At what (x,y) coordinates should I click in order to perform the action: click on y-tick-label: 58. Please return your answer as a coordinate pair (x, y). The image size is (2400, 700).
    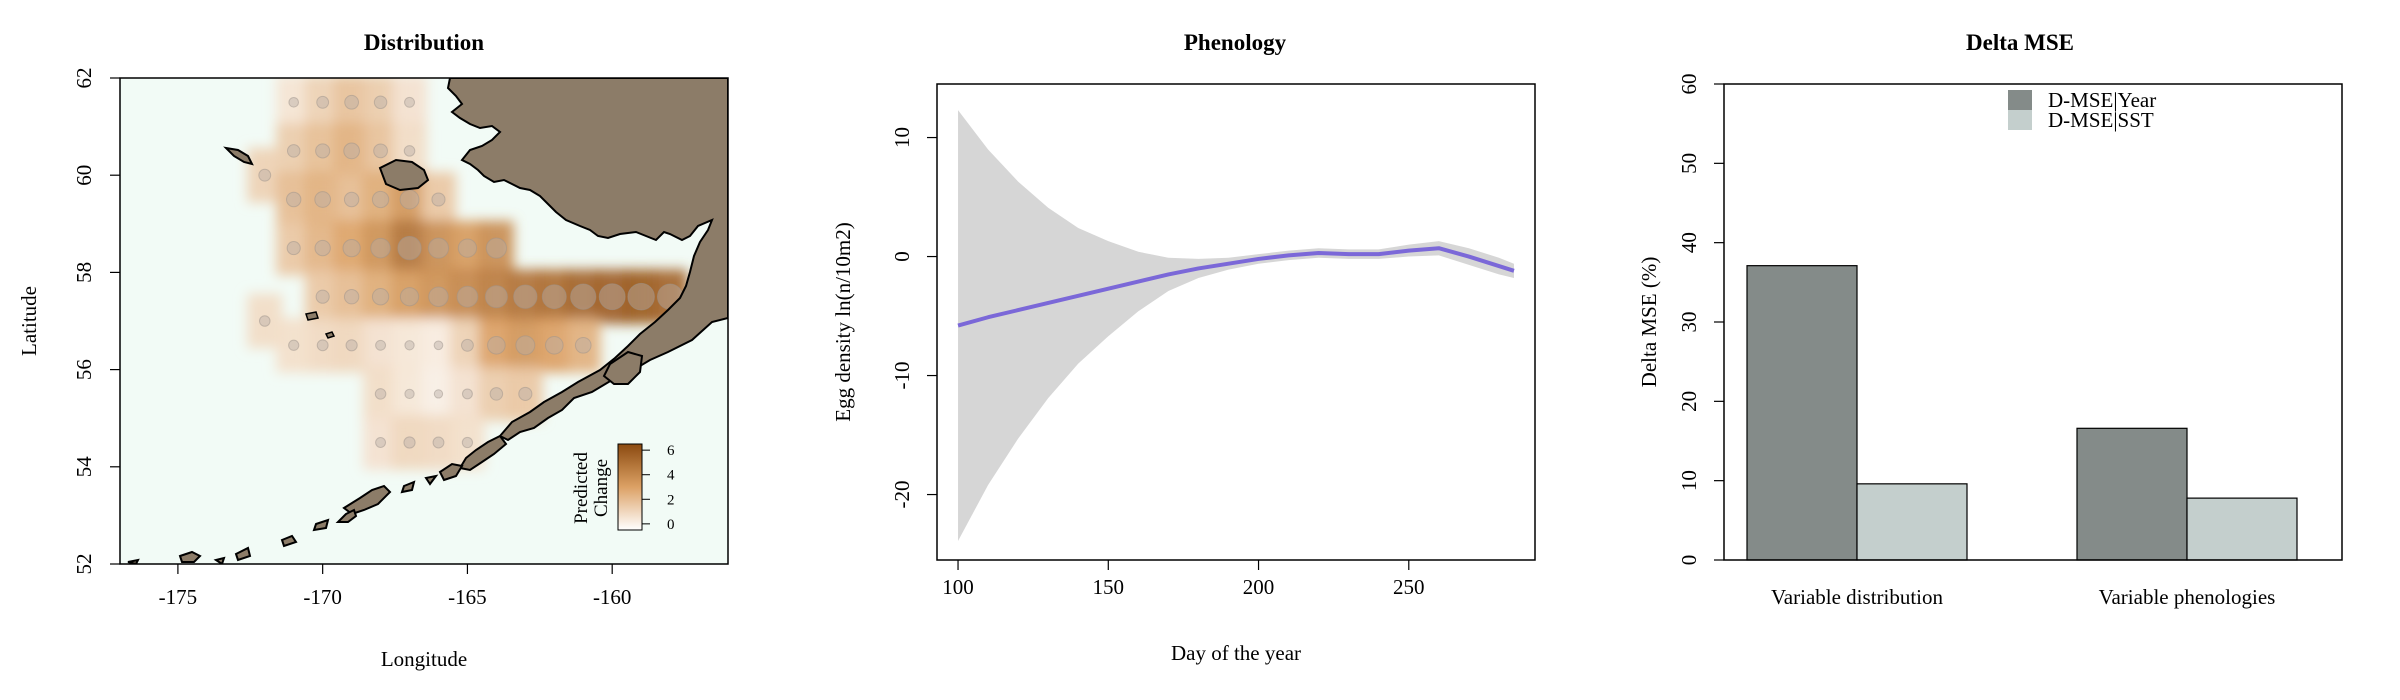
    Looking at the image, I should click on (84, 272).